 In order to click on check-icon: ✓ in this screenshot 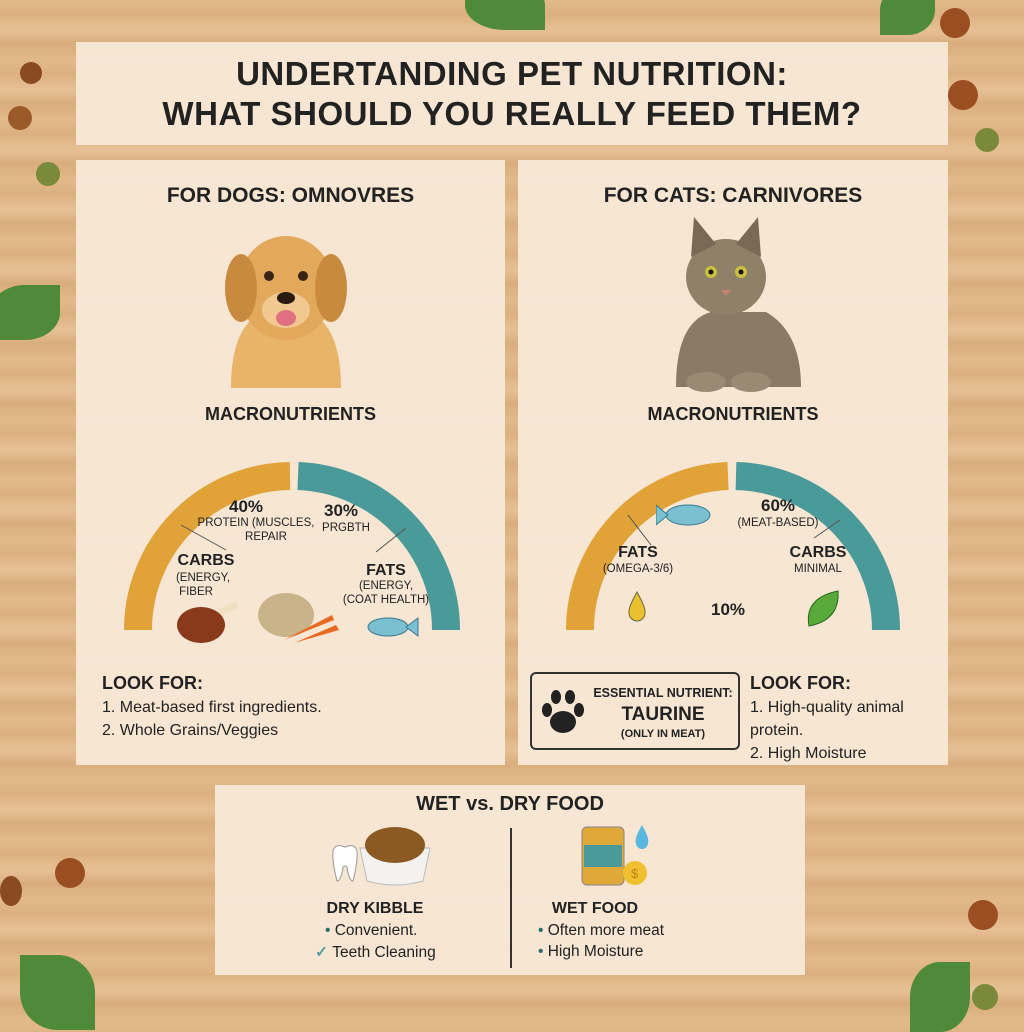, I will do `click(324, 952)`.